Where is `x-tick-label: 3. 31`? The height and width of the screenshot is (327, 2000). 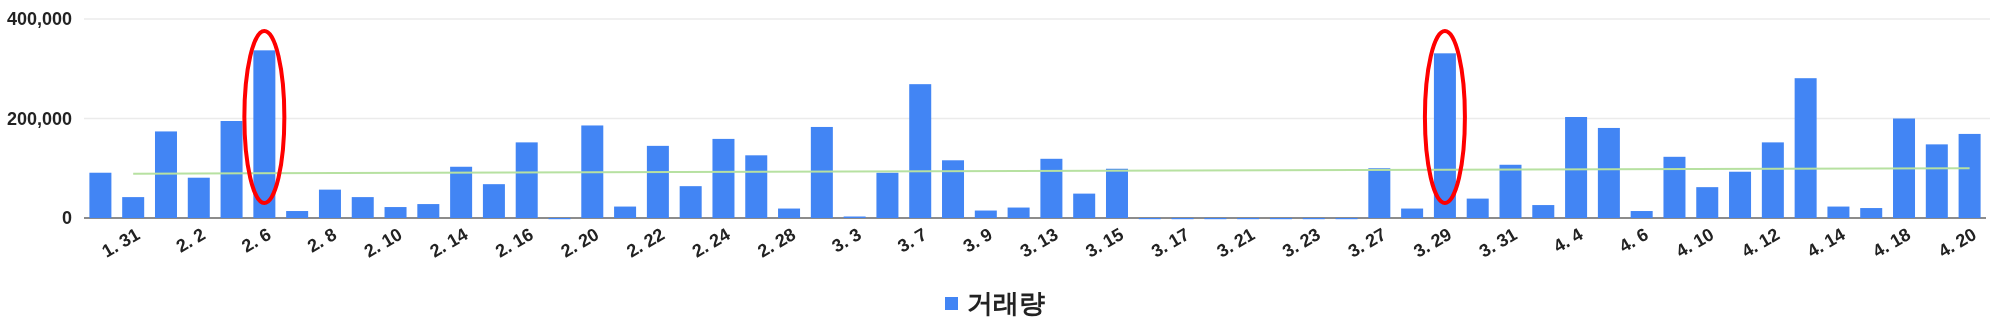 x-tick-label: 3. 31 is located at coordinates (1498, 243).